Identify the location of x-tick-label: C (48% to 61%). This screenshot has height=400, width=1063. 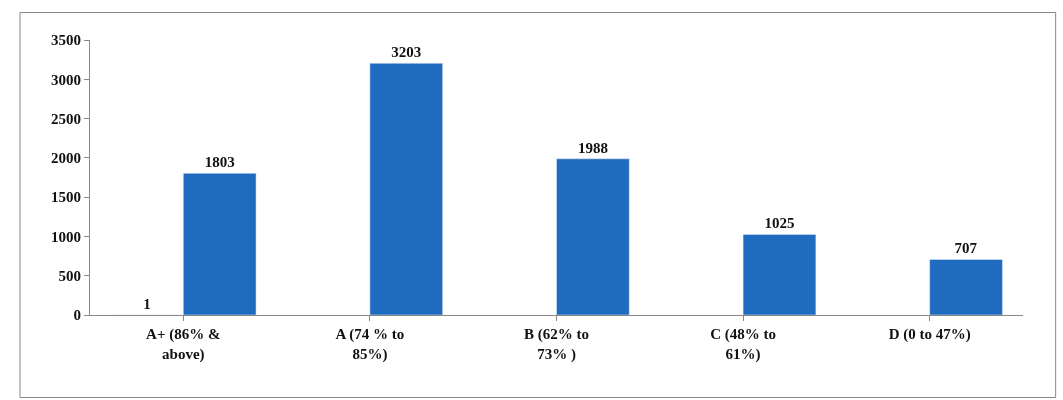
(743, 344).